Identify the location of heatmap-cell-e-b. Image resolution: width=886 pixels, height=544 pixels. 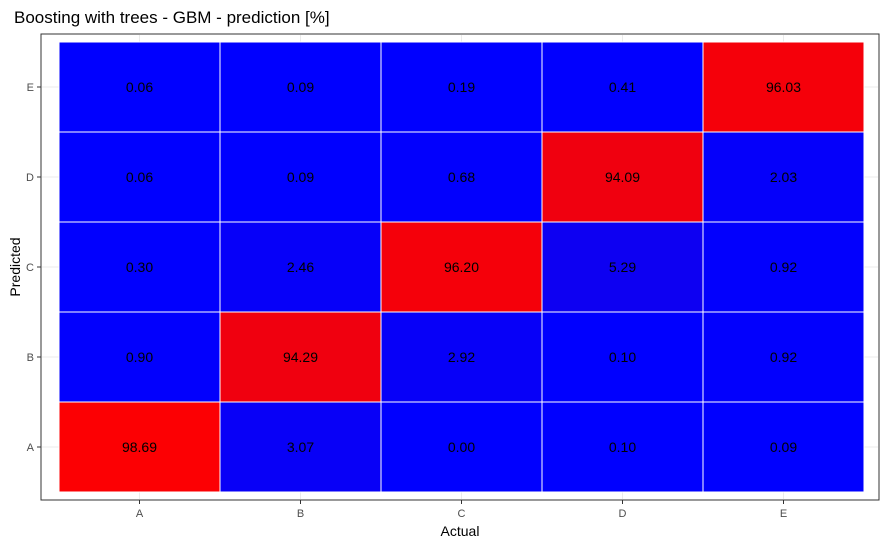
(783, 357).